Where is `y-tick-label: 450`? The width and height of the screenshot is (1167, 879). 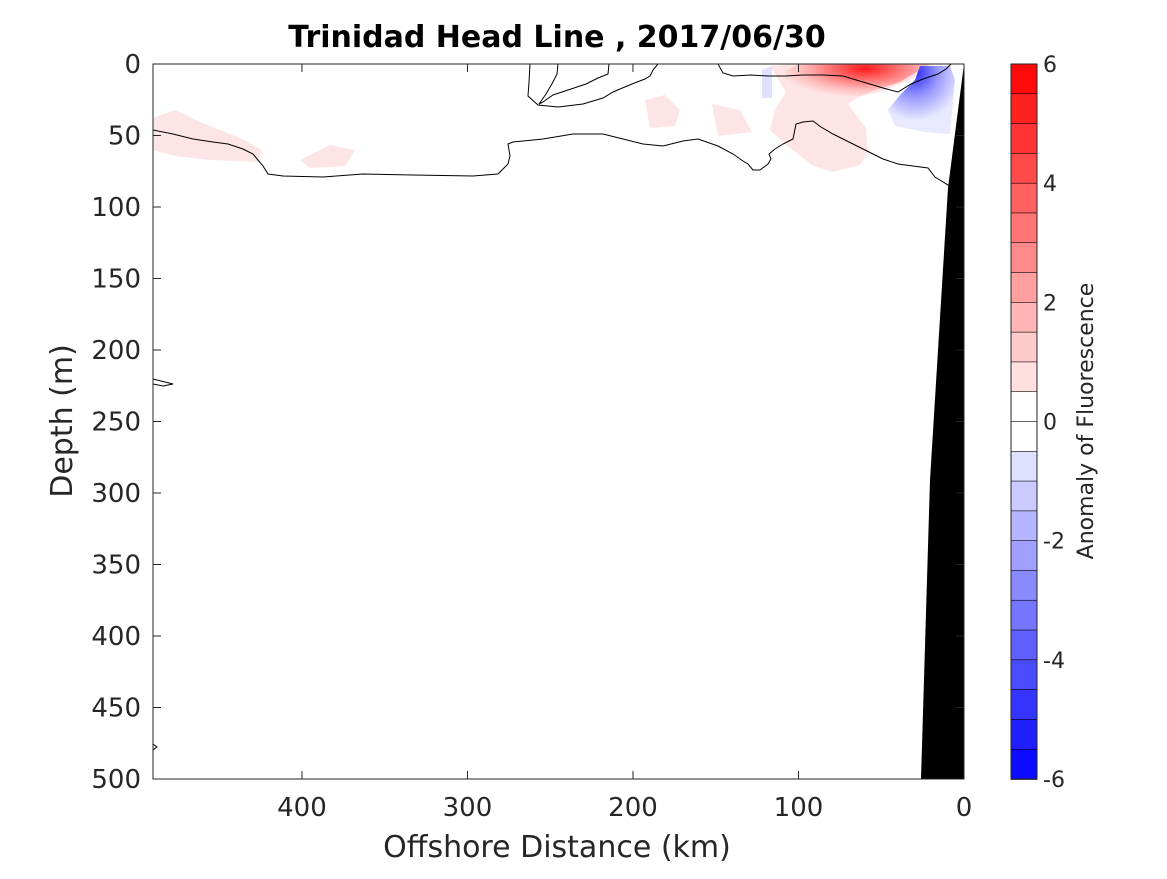
y-tick-label: 450 is located at coordinates (116, 709).